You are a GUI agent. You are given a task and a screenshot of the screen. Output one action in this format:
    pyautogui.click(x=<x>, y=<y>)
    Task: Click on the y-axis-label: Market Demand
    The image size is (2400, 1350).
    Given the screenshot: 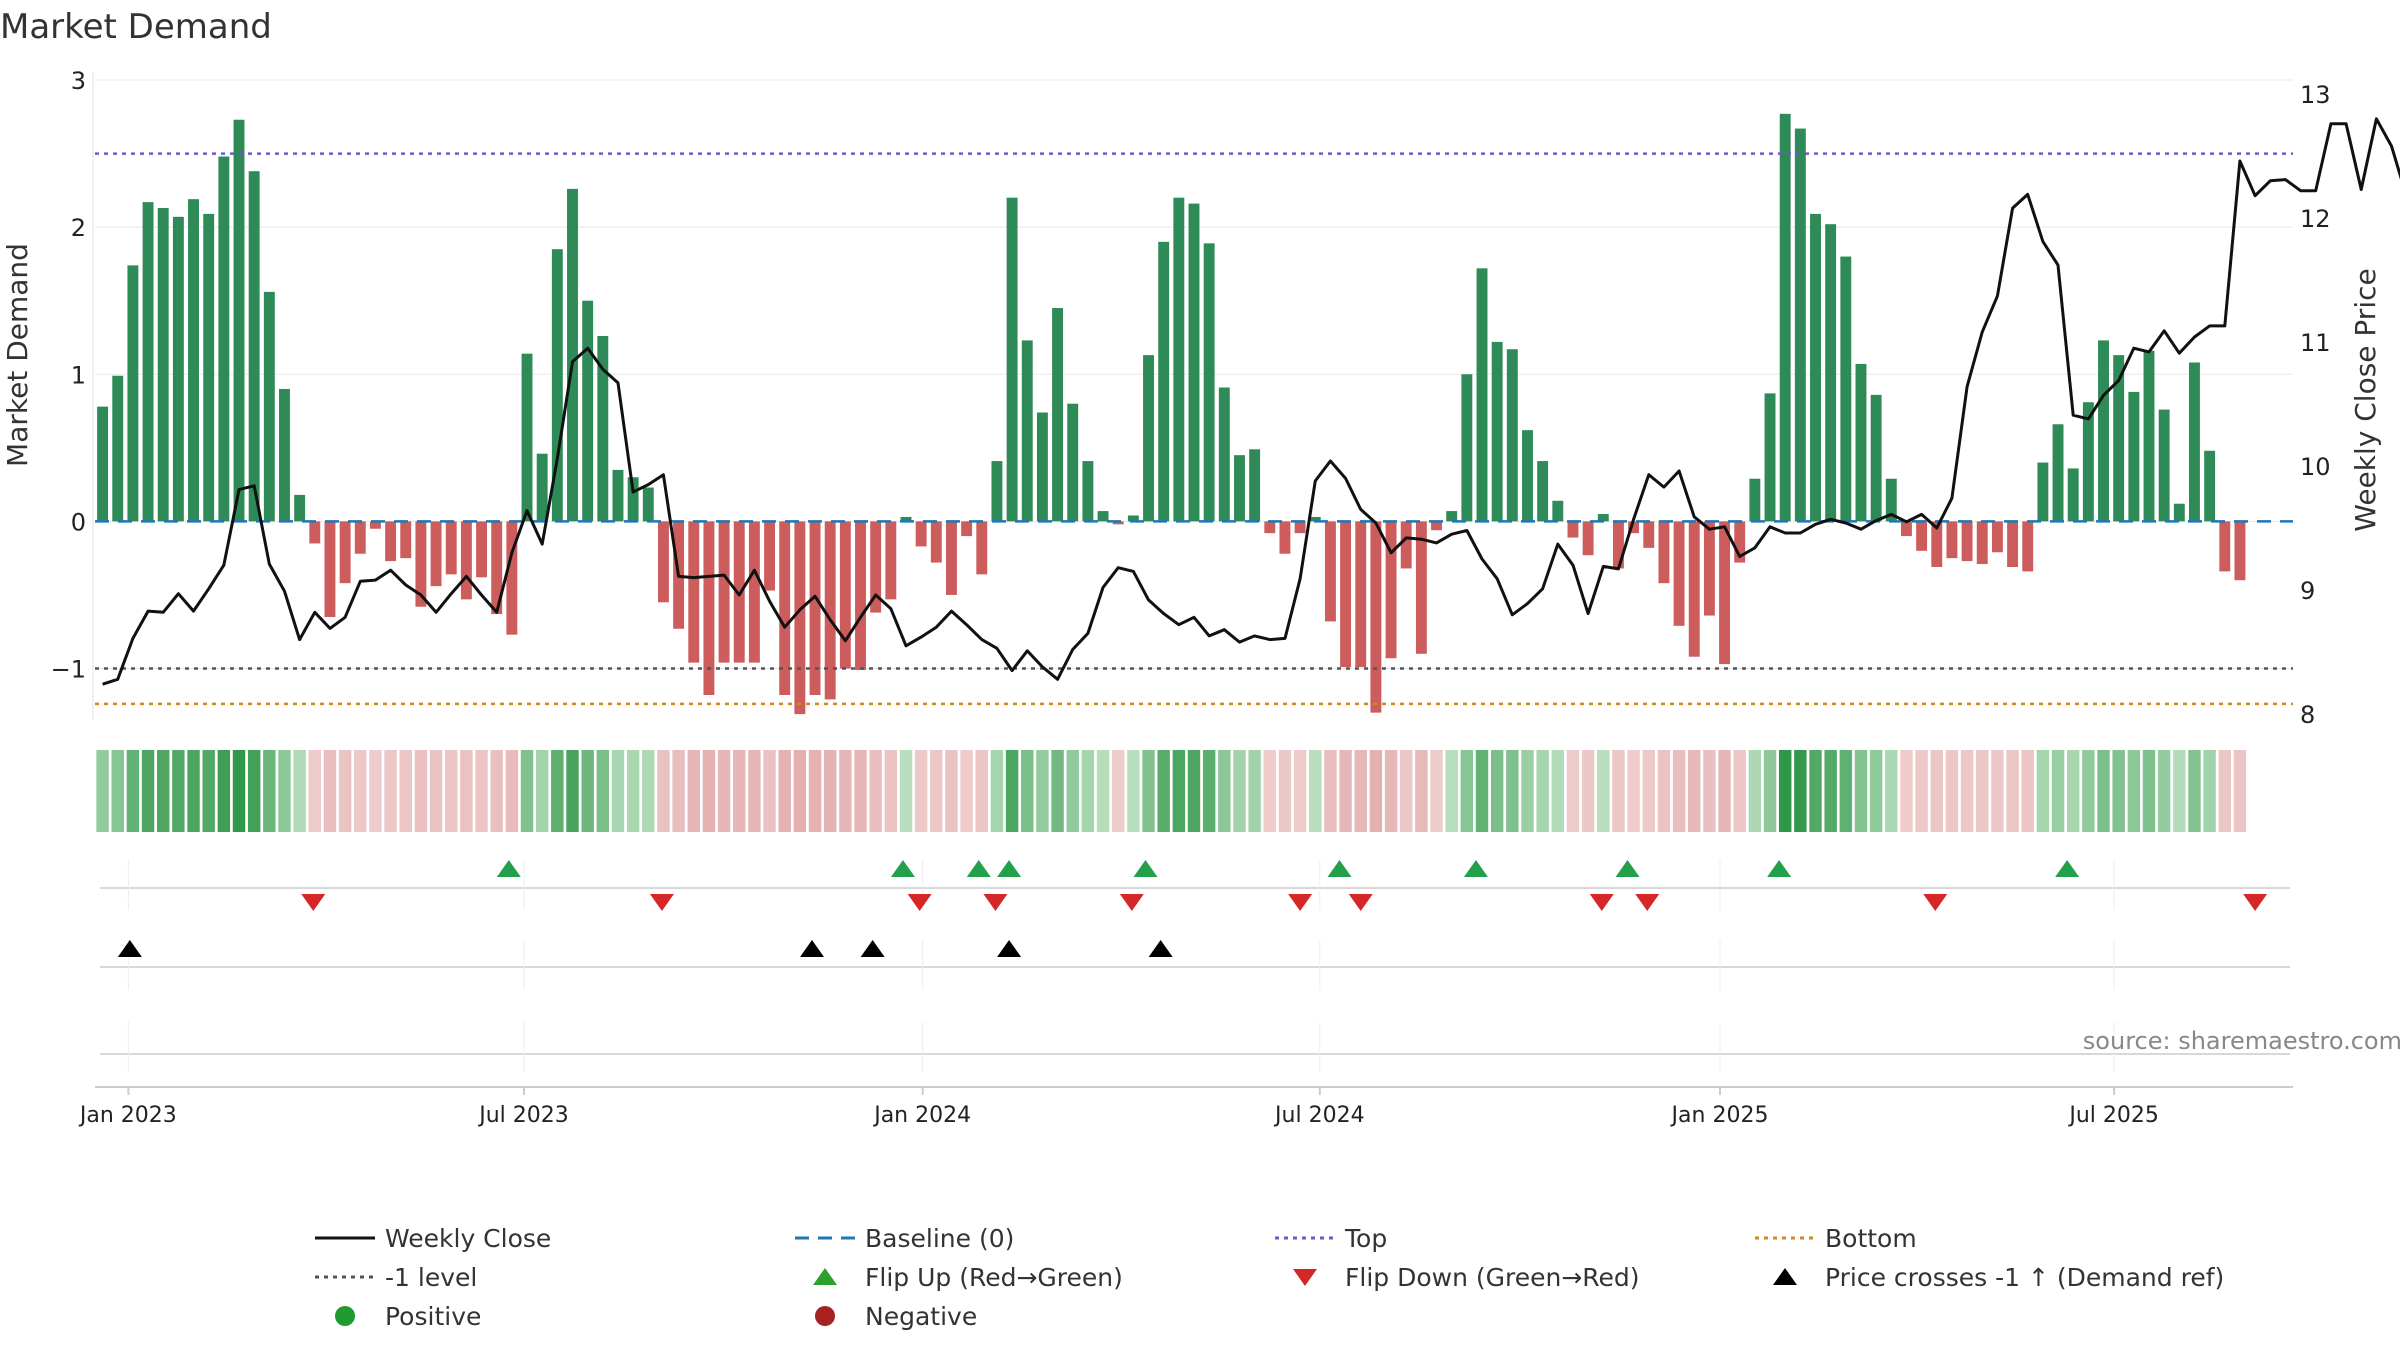 What is the action you would take?
    pyautogui.click(x=17, y=355)
    